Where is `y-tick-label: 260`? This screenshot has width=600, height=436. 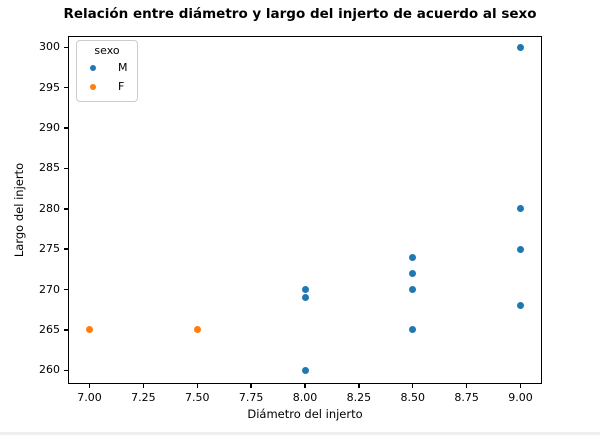 y-tick-label: 260 is located at coordinates (49, 370).